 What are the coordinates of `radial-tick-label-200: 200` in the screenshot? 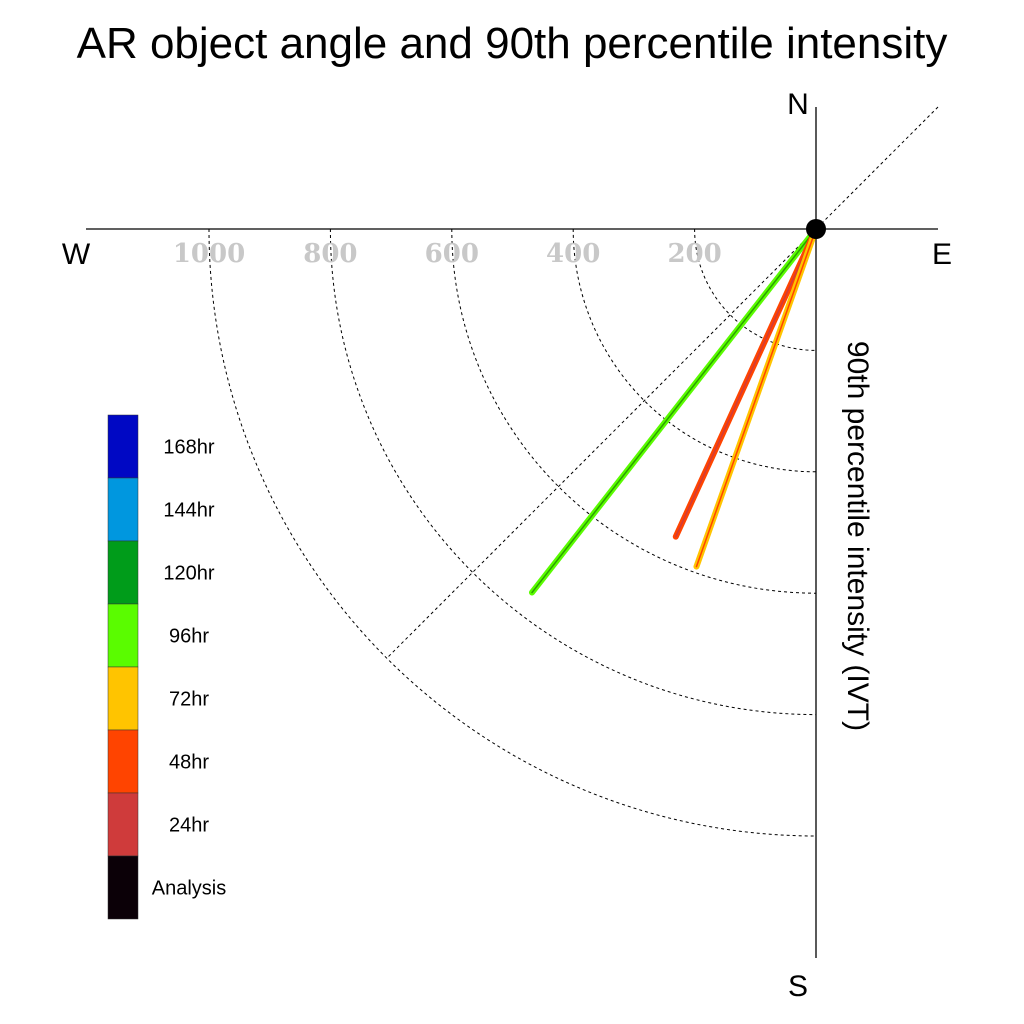 It's located at (694, 254).